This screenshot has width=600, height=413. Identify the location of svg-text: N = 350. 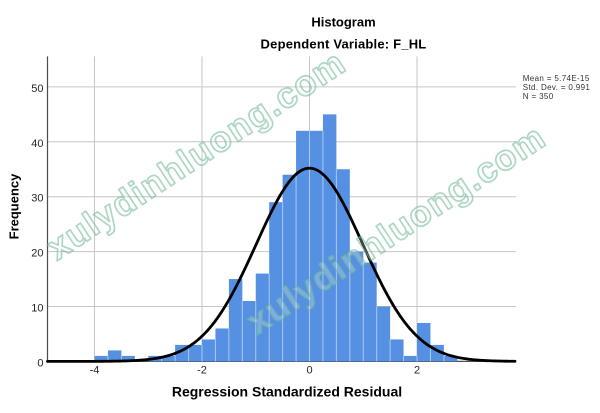
(538, 96).